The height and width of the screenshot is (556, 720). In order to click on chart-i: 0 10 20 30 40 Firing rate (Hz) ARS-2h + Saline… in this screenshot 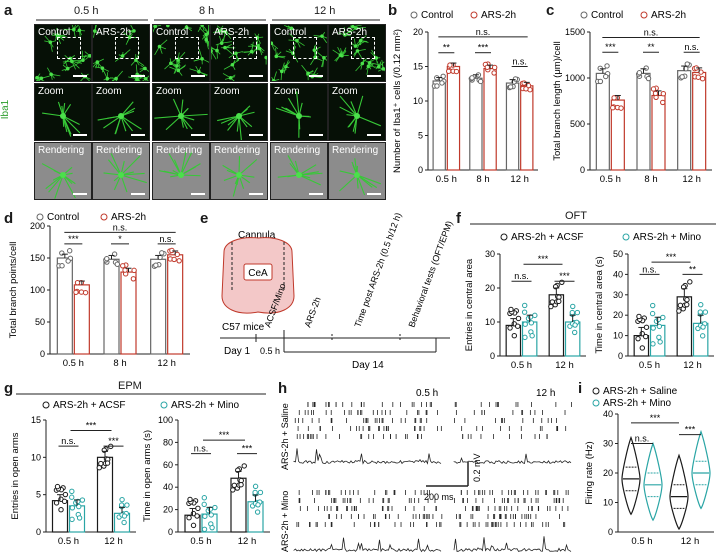, I will do `click(649, 466)`.